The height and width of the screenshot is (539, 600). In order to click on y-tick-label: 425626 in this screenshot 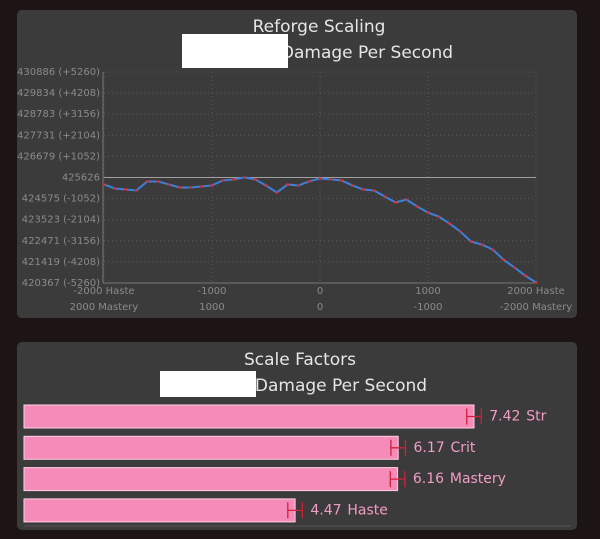, I will do `click(81, 178)`.